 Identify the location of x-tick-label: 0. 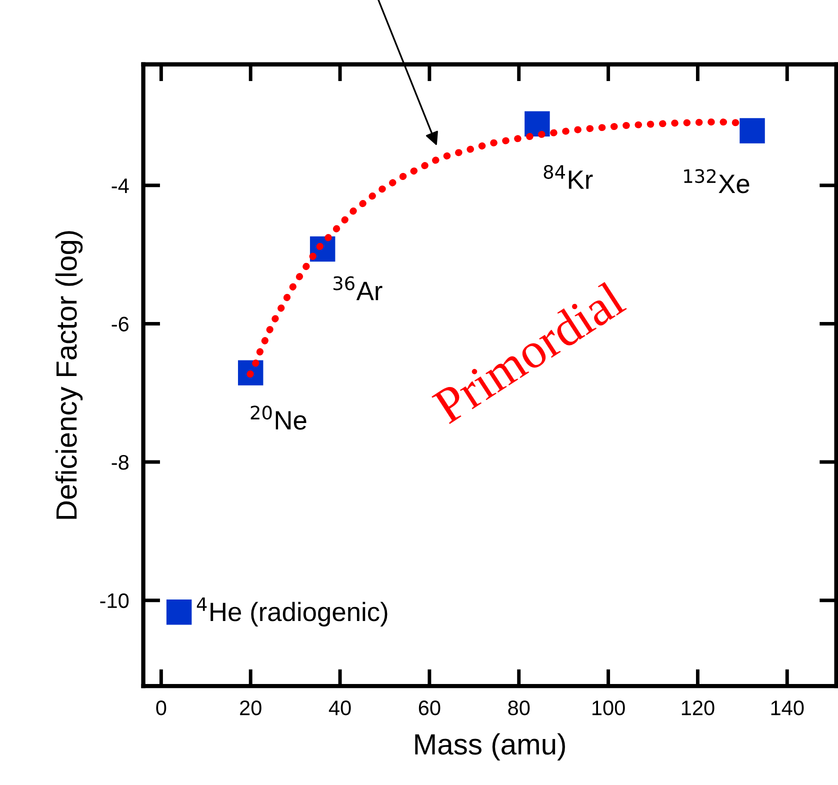
(161, 708).